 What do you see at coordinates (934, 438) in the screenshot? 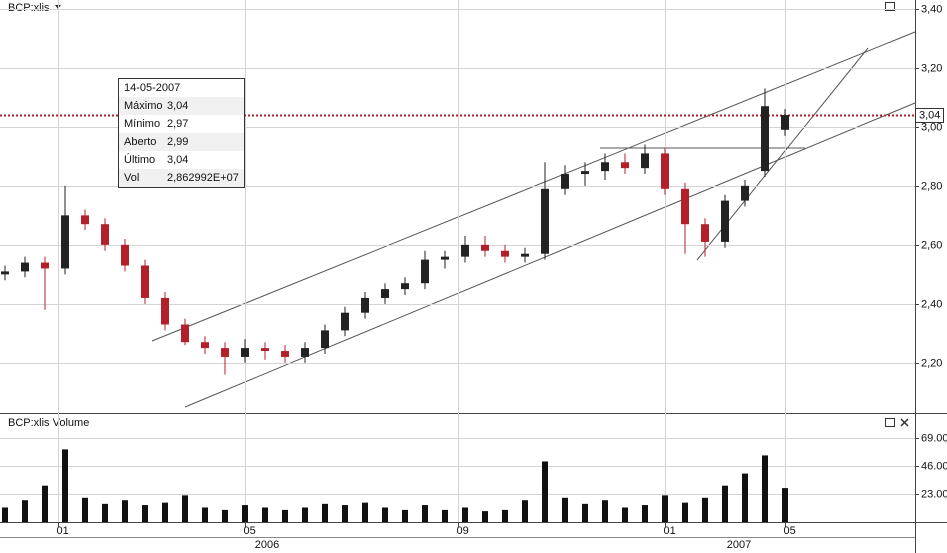
I see `y-tick-label: 69.00` at bounding box center [934, 438].